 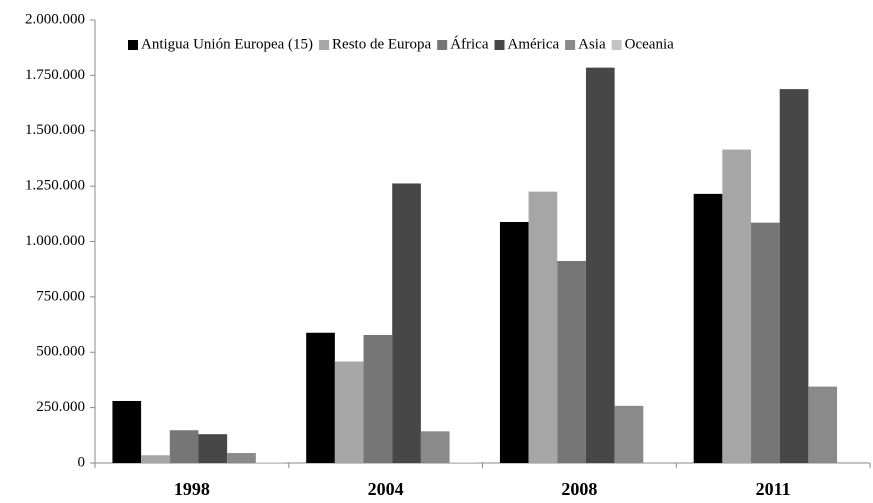 I want to click on x-tick-label: 2008, so click(x=579, y=489).